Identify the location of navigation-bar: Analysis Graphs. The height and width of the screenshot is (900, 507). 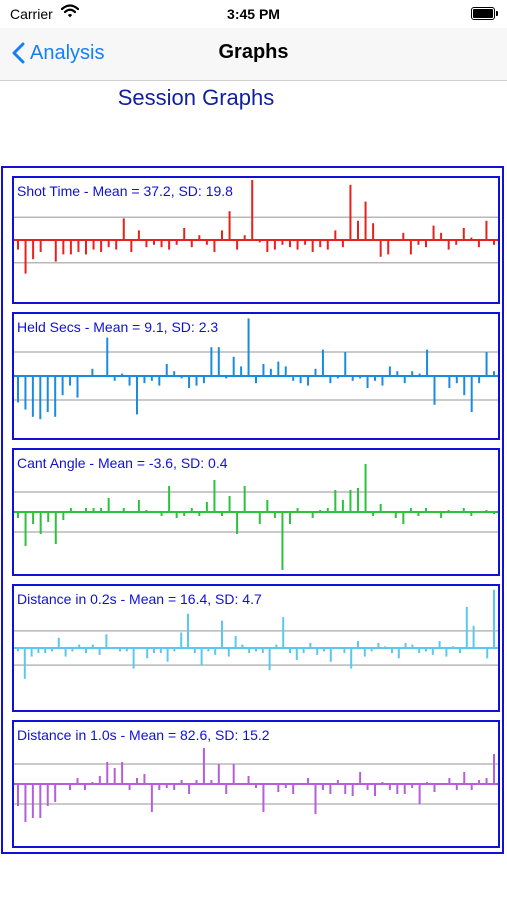
(253, 54).